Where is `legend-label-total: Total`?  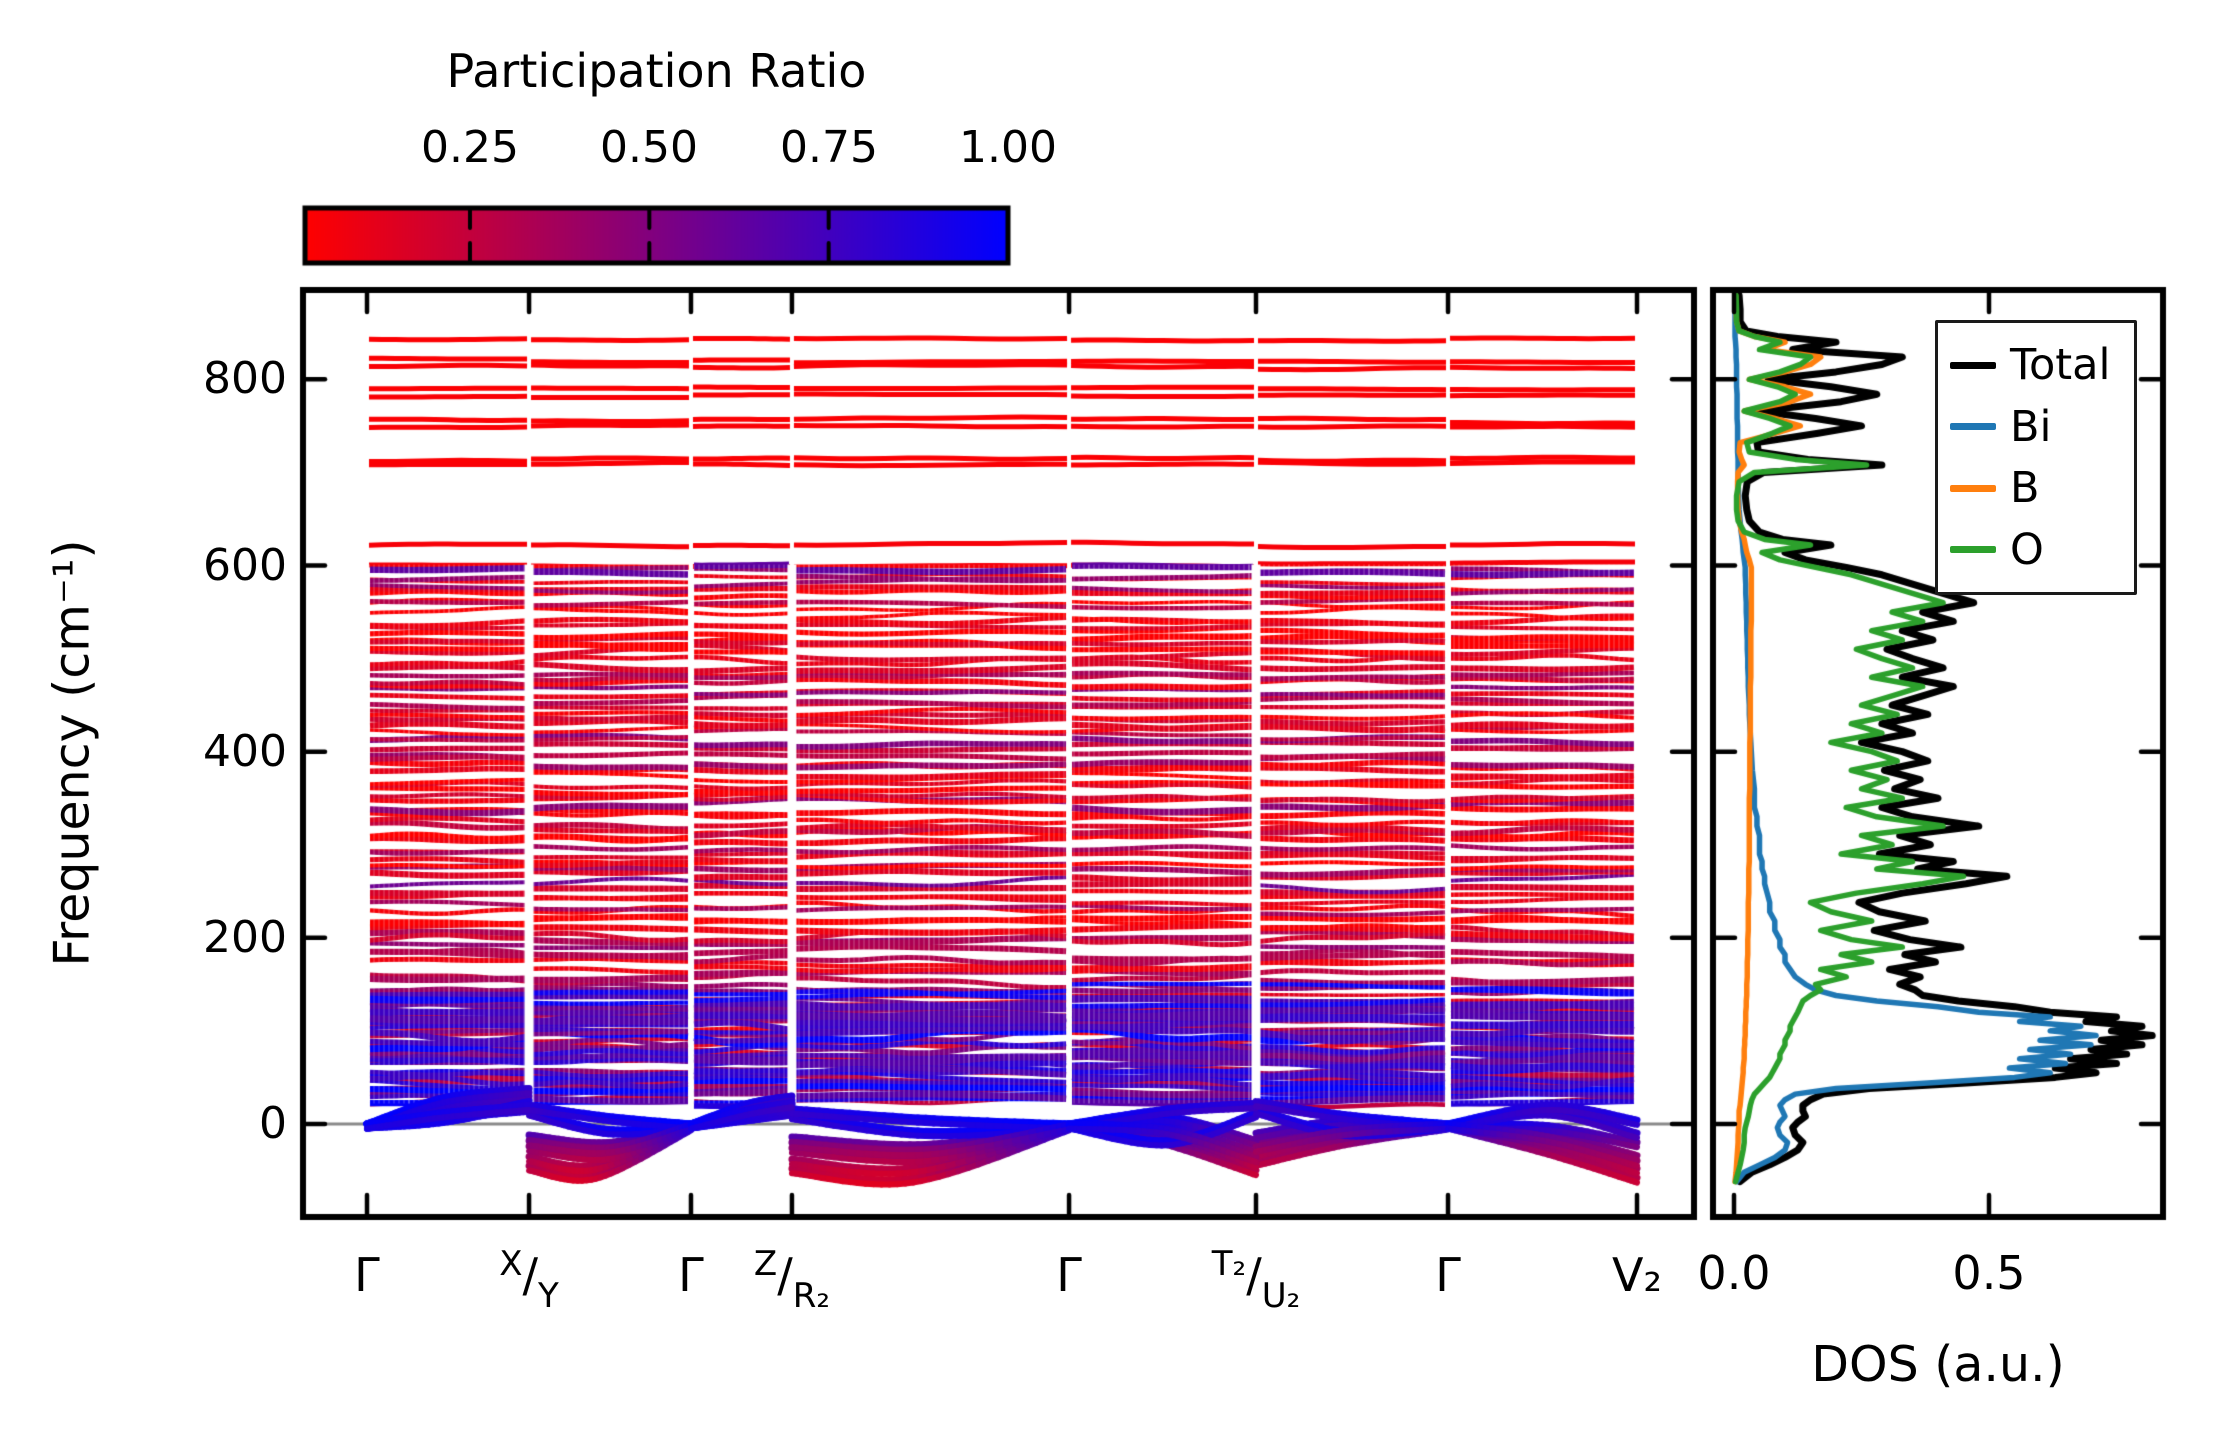 legend-label-total: Total is located at coordinates (2060, 365).